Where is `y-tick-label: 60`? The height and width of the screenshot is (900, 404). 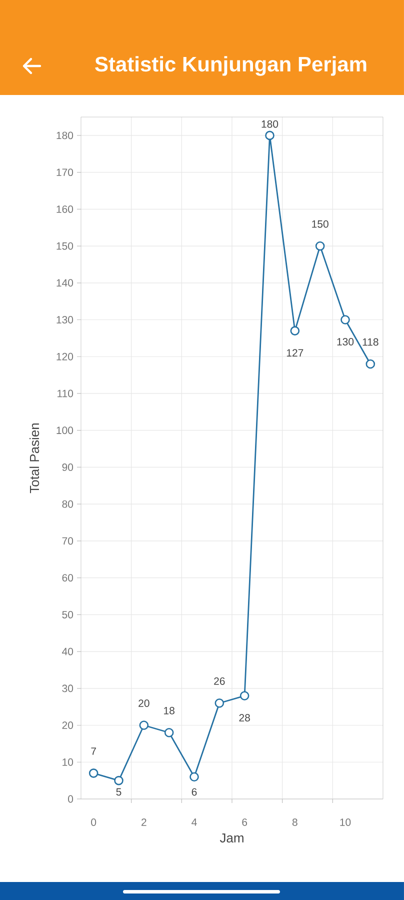 y-tick-label: 60 is located at coordinates (68, 578).